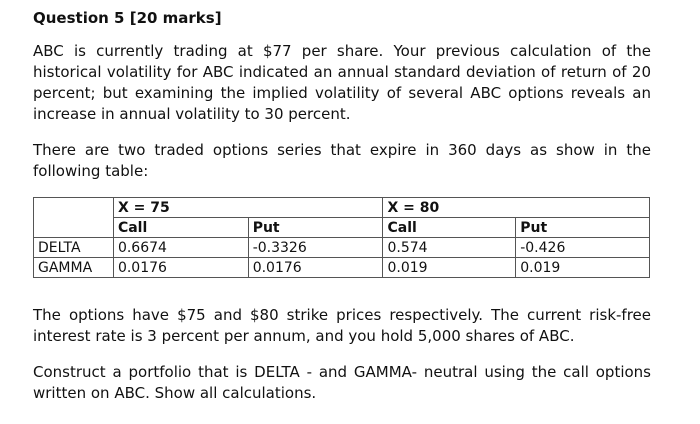 The width and height of the screenshot is (700, 424). I want to click on row-label: DELTA, so click(73, 247).